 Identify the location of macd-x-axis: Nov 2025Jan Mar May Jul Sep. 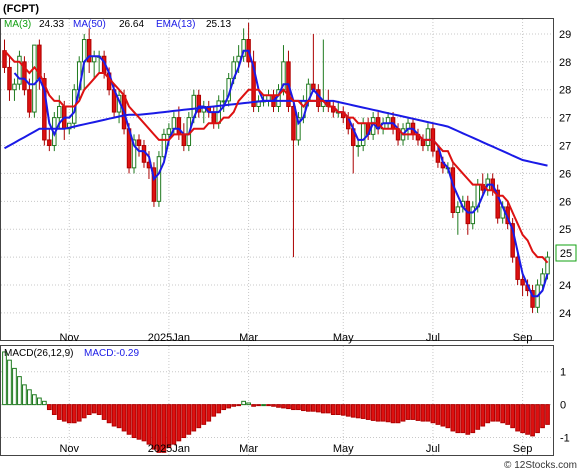
(295, 449).